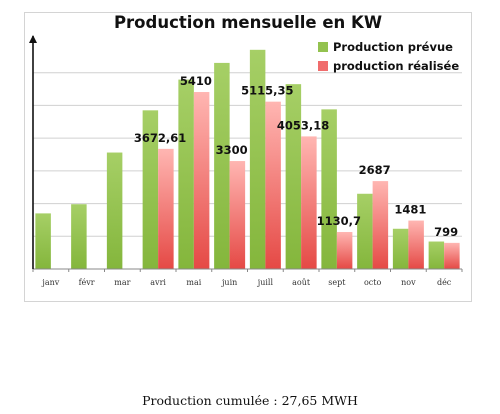 This screenshot has width=500, height=414. I want to click on data-label: 5410, so click(196, 81).